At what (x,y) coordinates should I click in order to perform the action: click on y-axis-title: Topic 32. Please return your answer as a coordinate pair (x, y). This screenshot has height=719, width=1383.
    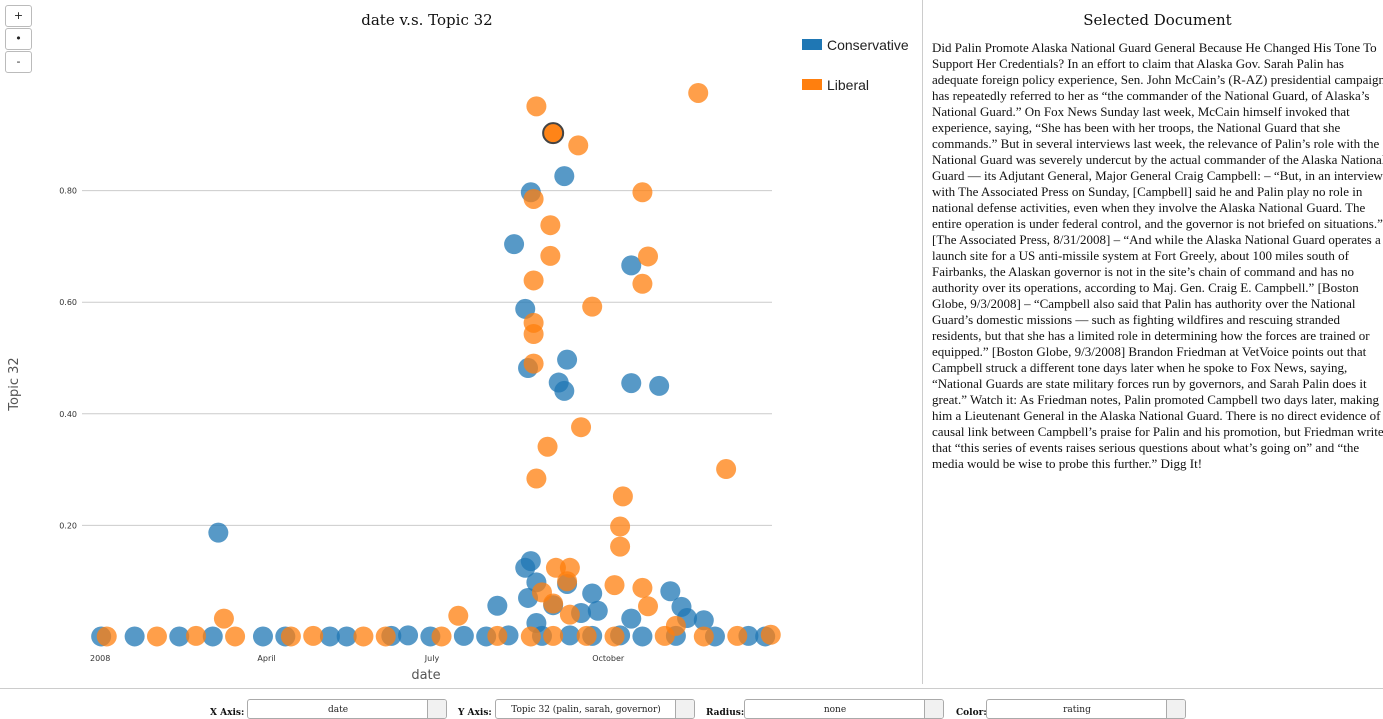
    Looking at the image, I should click on (14, 384).